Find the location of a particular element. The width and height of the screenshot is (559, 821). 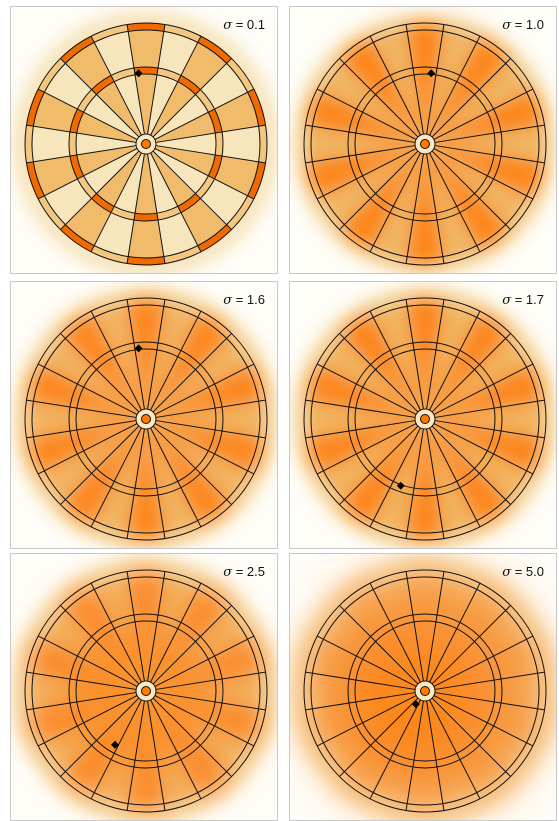

central-heat is located at coordinates (415, 699).